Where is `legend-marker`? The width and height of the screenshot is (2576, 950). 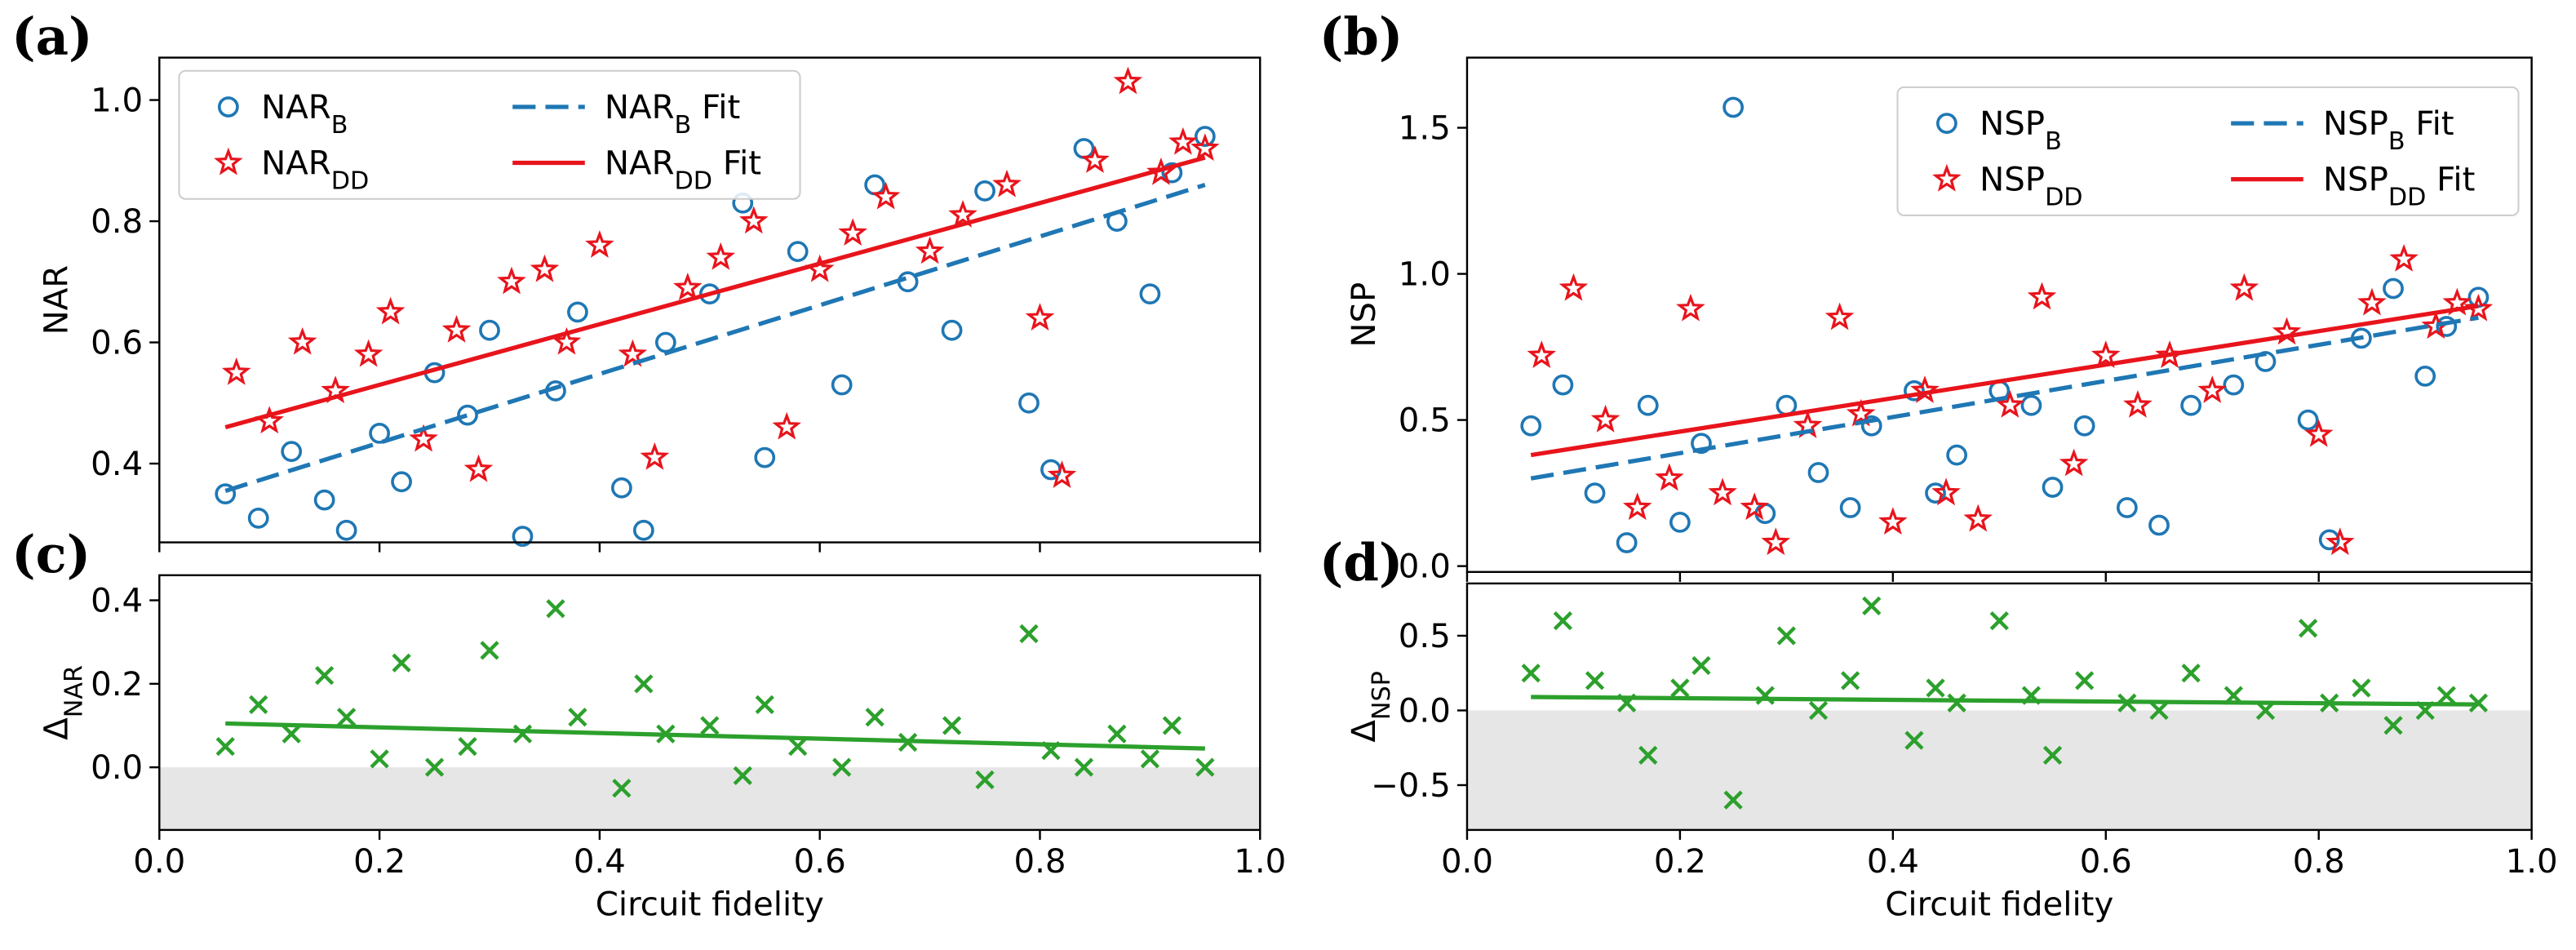 legend-marker is located at coordinates (228, 107).